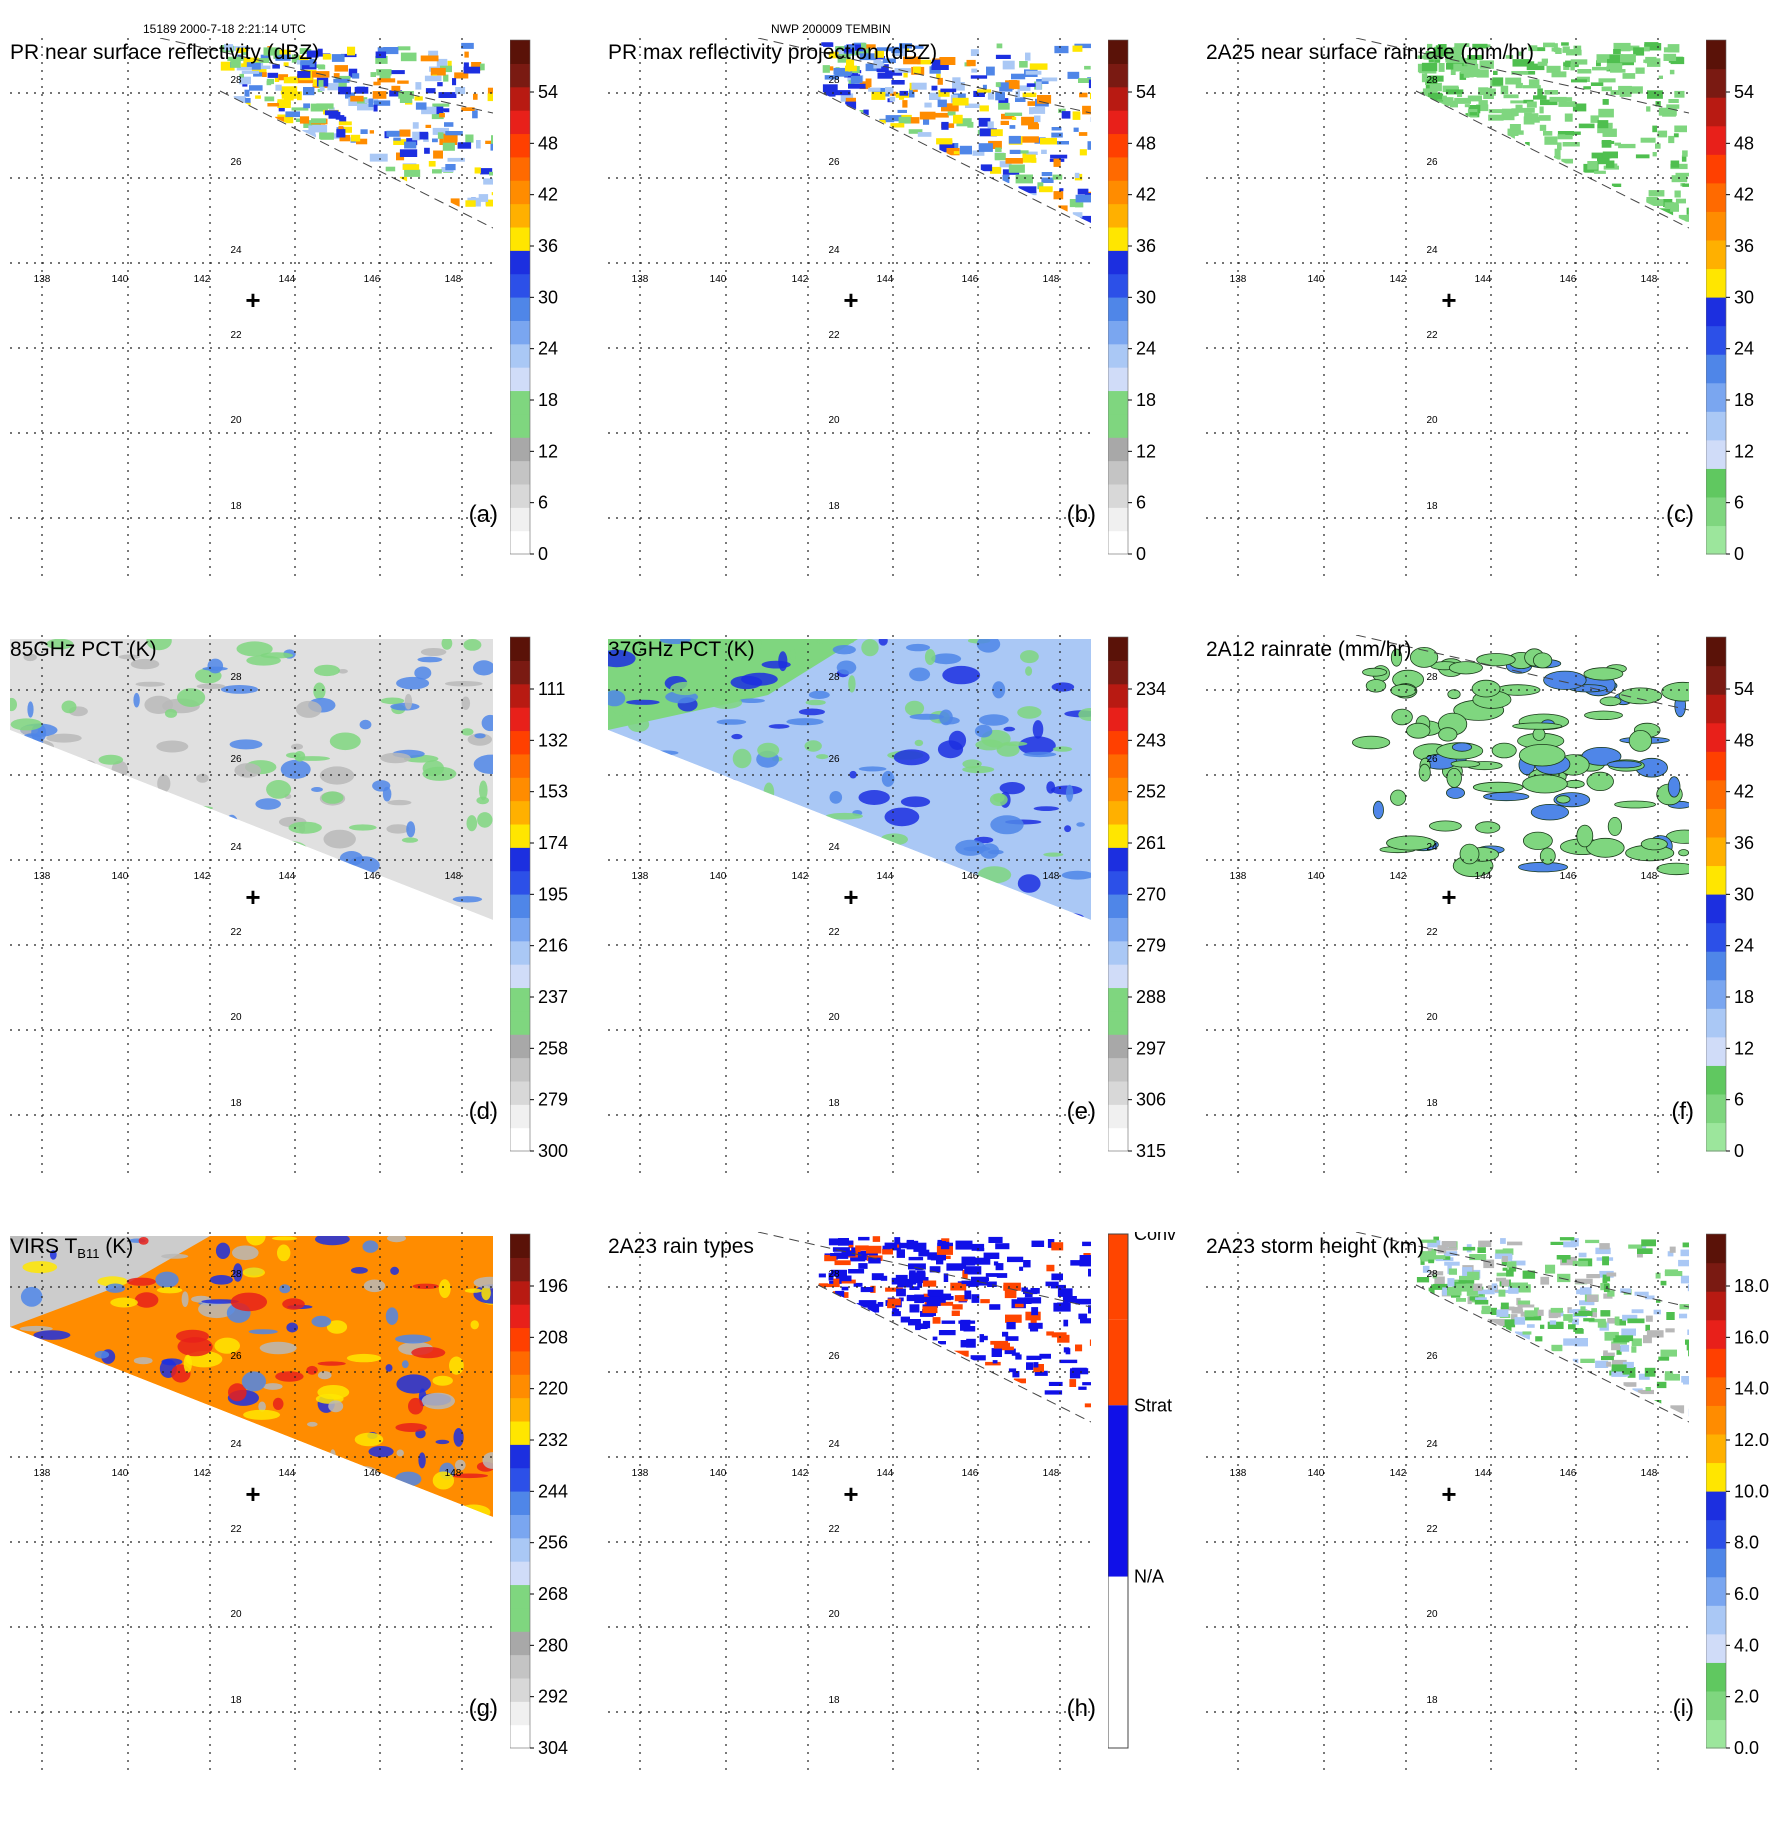  Describe the element at coordinates (553, 894) in the screenshot. I see `colorbar-tick-label: 195` at that location.